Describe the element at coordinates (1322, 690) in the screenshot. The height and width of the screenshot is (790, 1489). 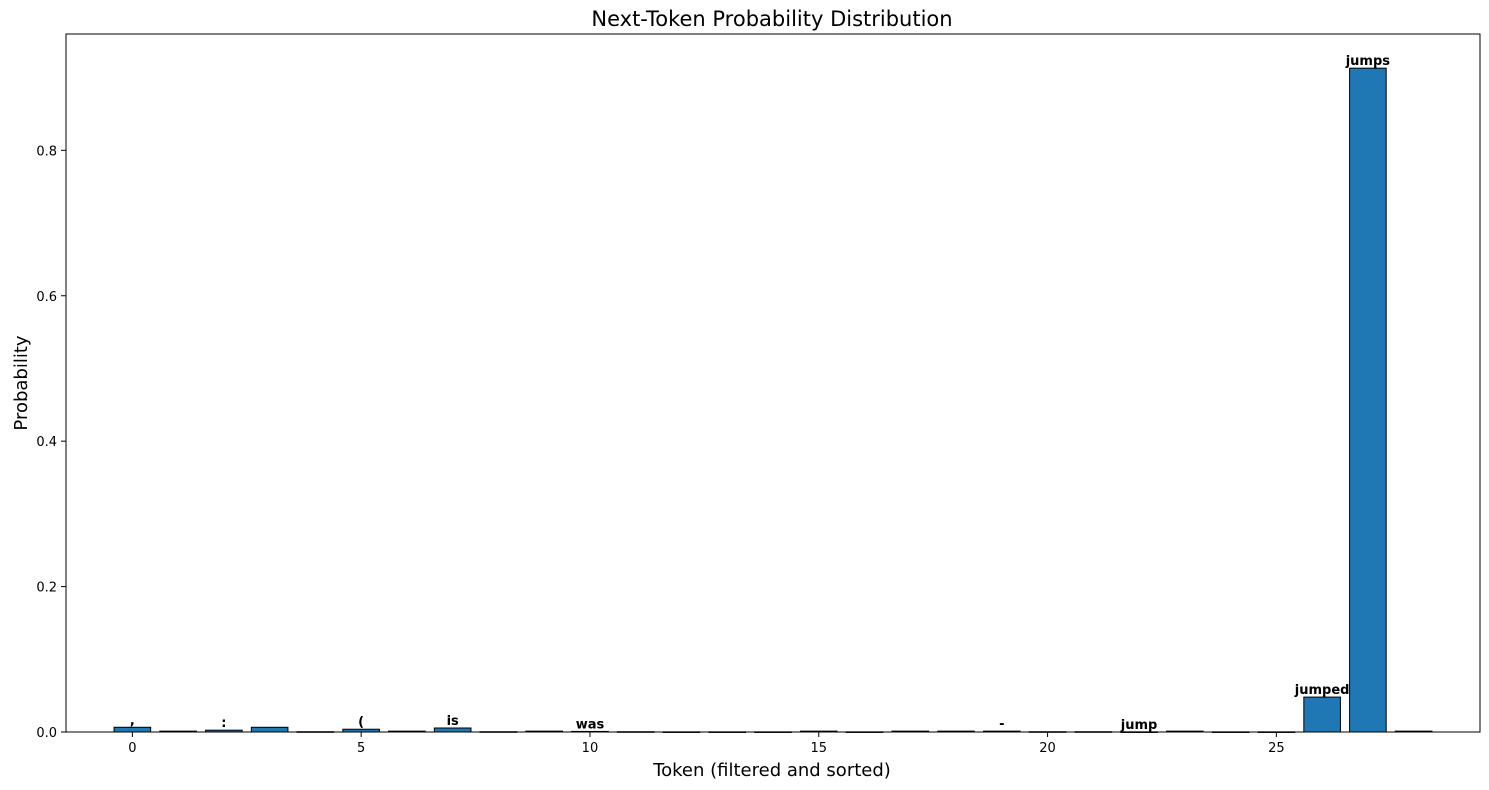
I see `data-label-26: jumped` at that location.